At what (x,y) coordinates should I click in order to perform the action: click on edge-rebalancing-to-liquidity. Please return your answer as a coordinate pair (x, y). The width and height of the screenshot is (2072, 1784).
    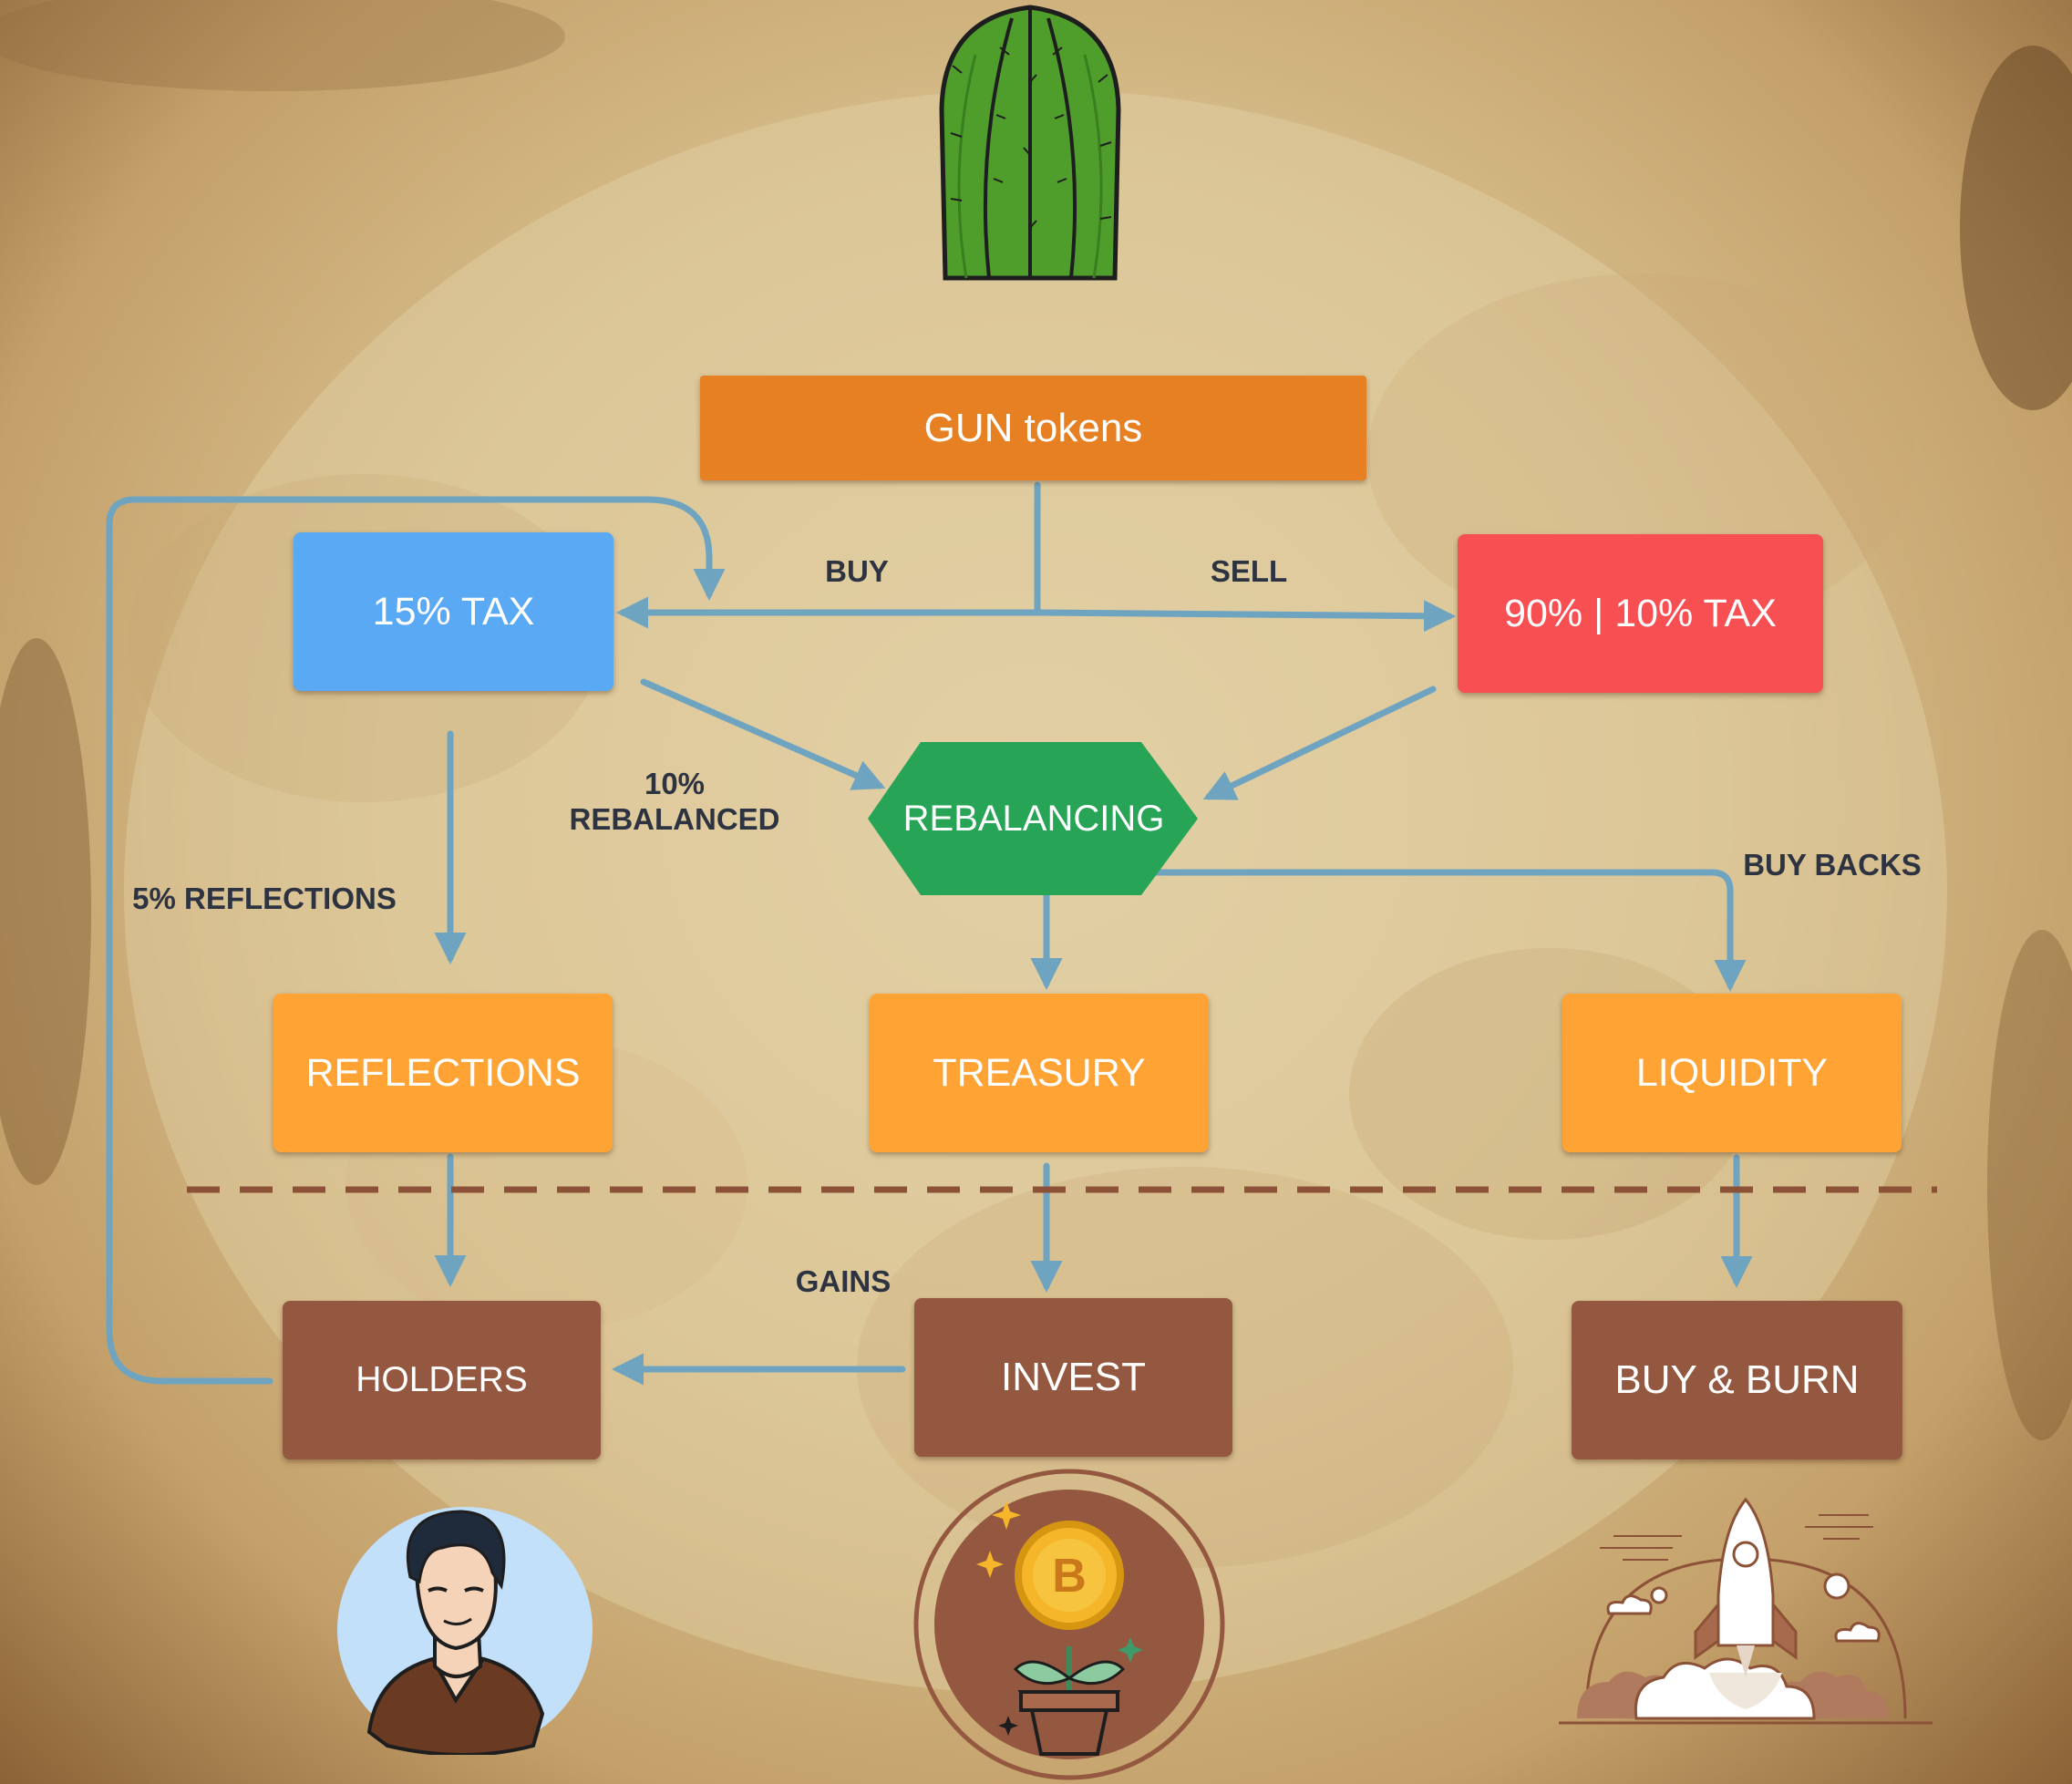
    Looking at the image, I should click on (1447, 931).